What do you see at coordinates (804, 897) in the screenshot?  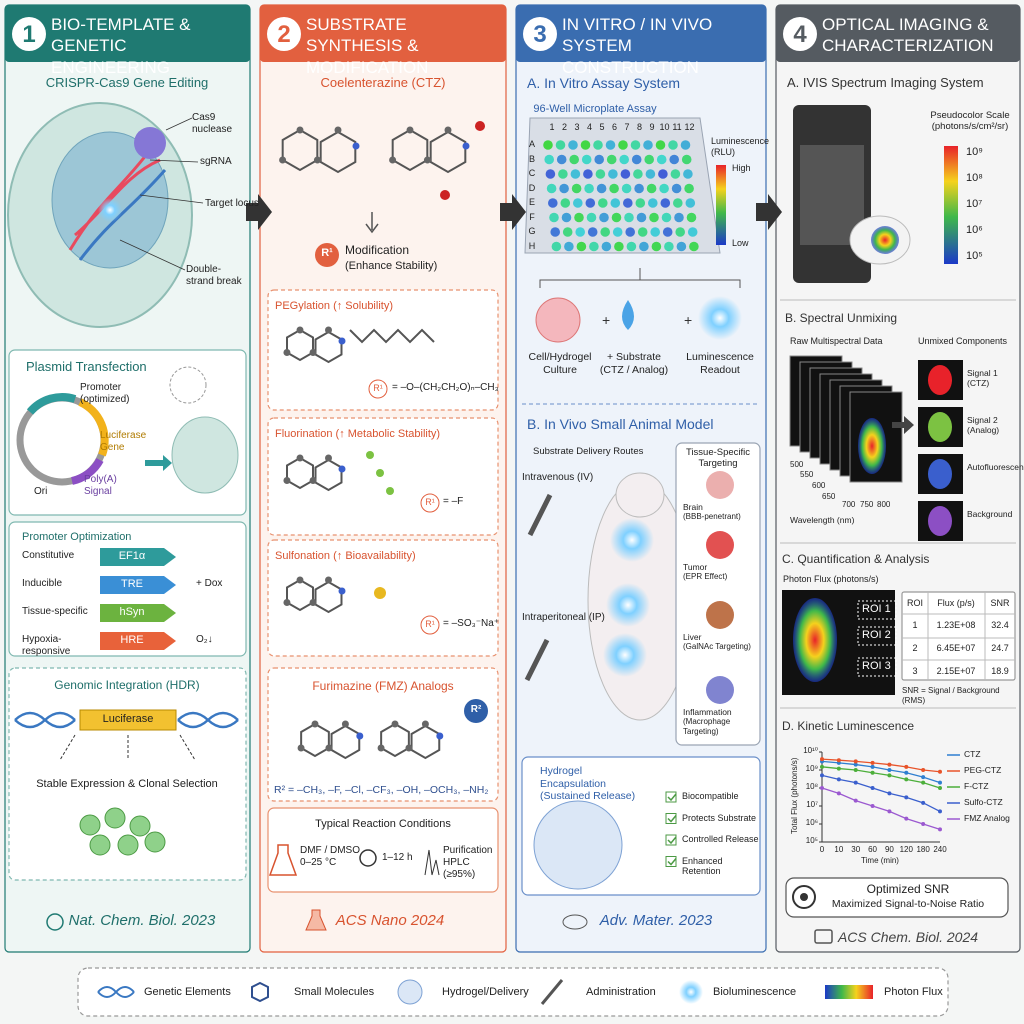 I see `target-icon` at bounding box center [804, 897].